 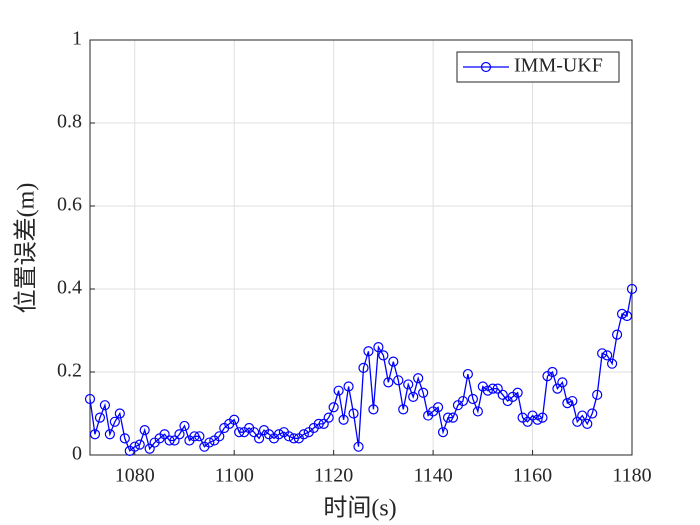 I want to click on y-tick-label: 0.4, so click(x=69, y=288).